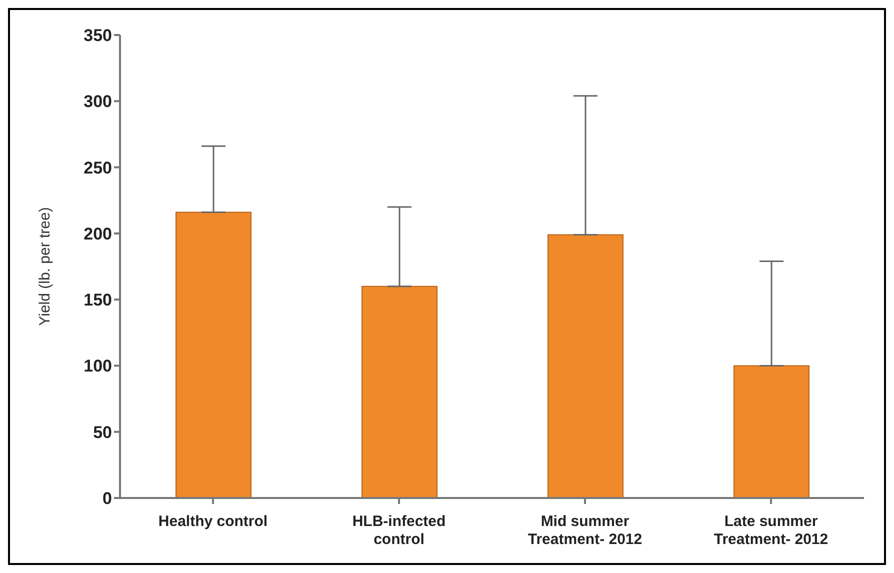 This screenshot has height=573, width=894. I want to click on y-tick-label: 100, so click(98, 366).